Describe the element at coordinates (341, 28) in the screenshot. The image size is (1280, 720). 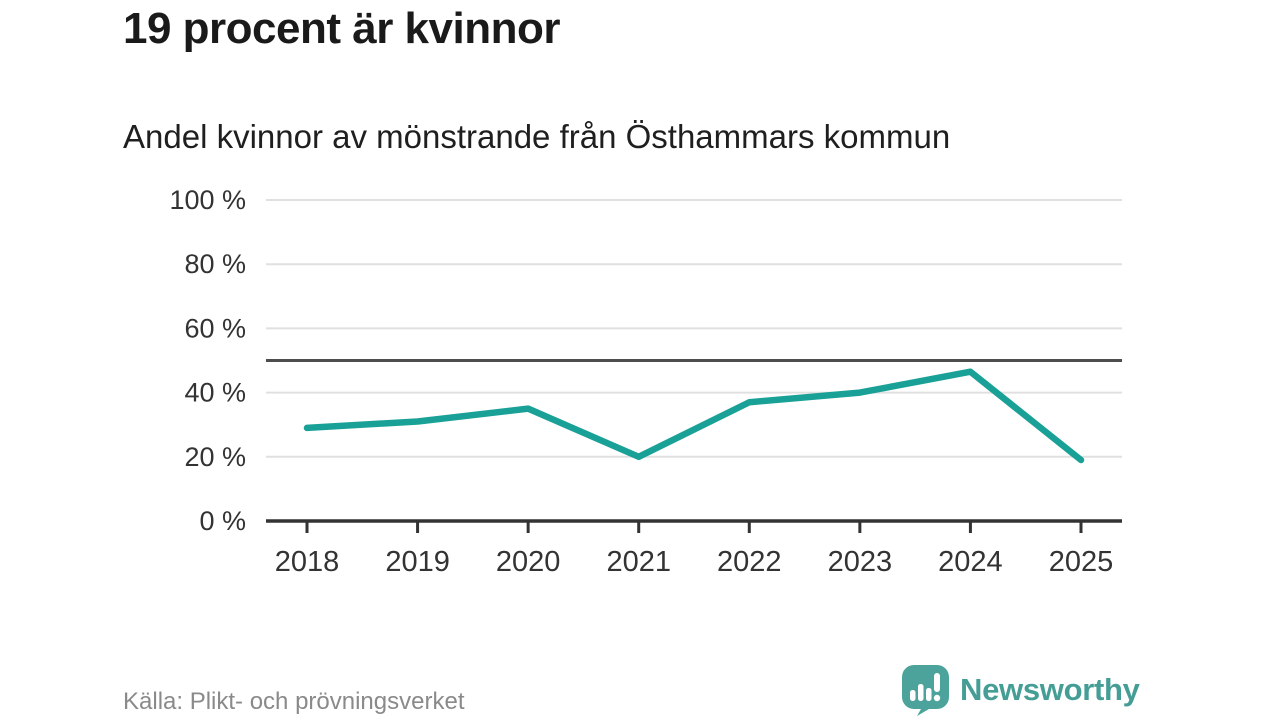
I see `chart-title: 19 procent är kvinnor` at that location.